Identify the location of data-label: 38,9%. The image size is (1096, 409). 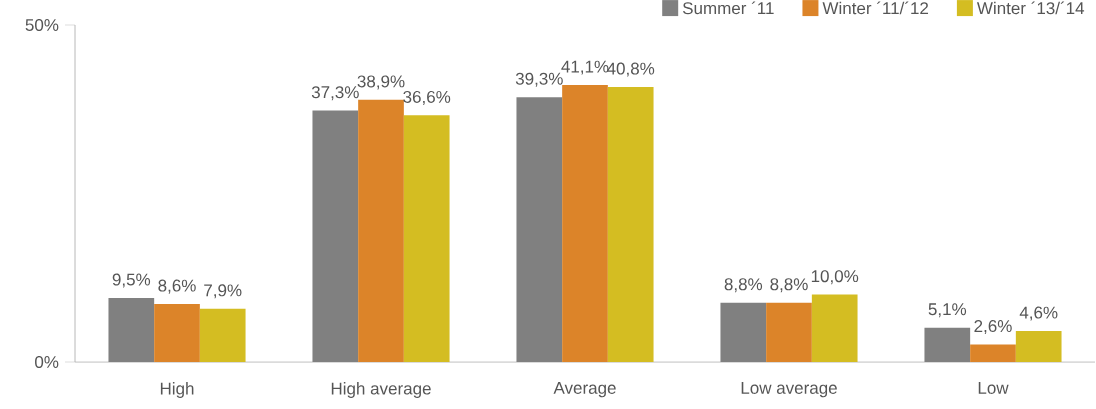
(381, 82).